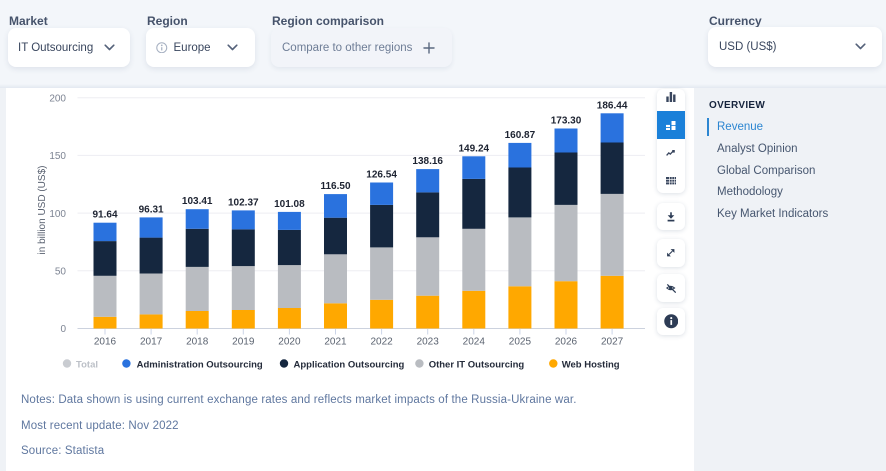 The width and height of the screenshot is (886, 471). I want to click on svg-text: Administration Outsourcing, so click(200, 365).